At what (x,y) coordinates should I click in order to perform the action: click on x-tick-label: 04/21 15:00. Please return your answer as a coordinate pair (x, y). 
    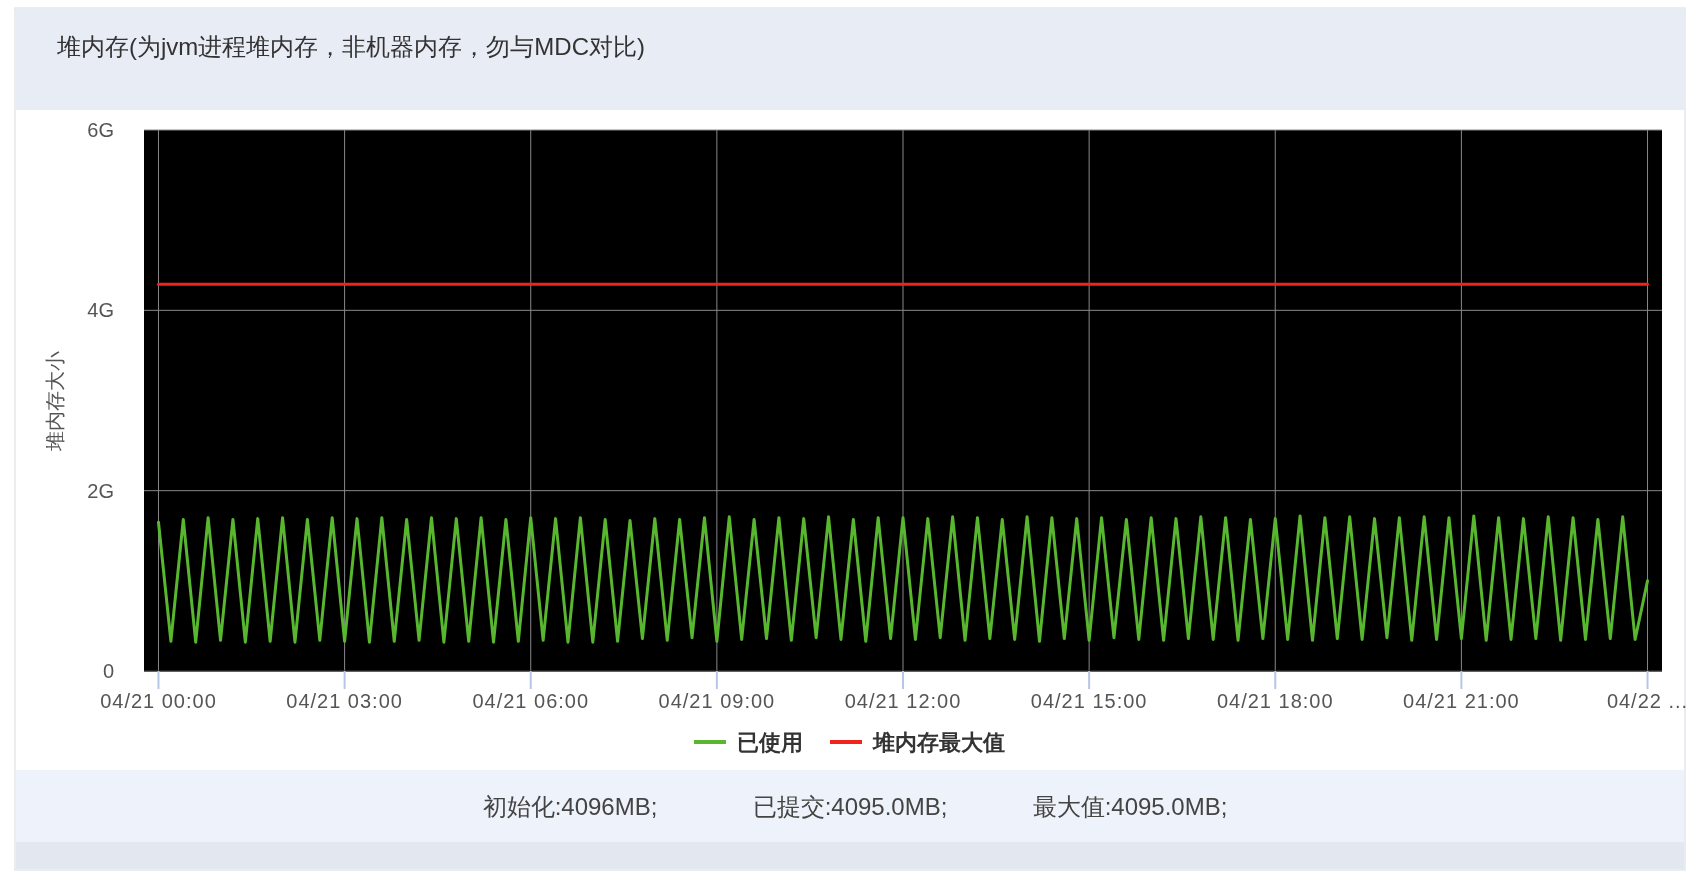
    Looking at the image, I should click on (1089, 701).